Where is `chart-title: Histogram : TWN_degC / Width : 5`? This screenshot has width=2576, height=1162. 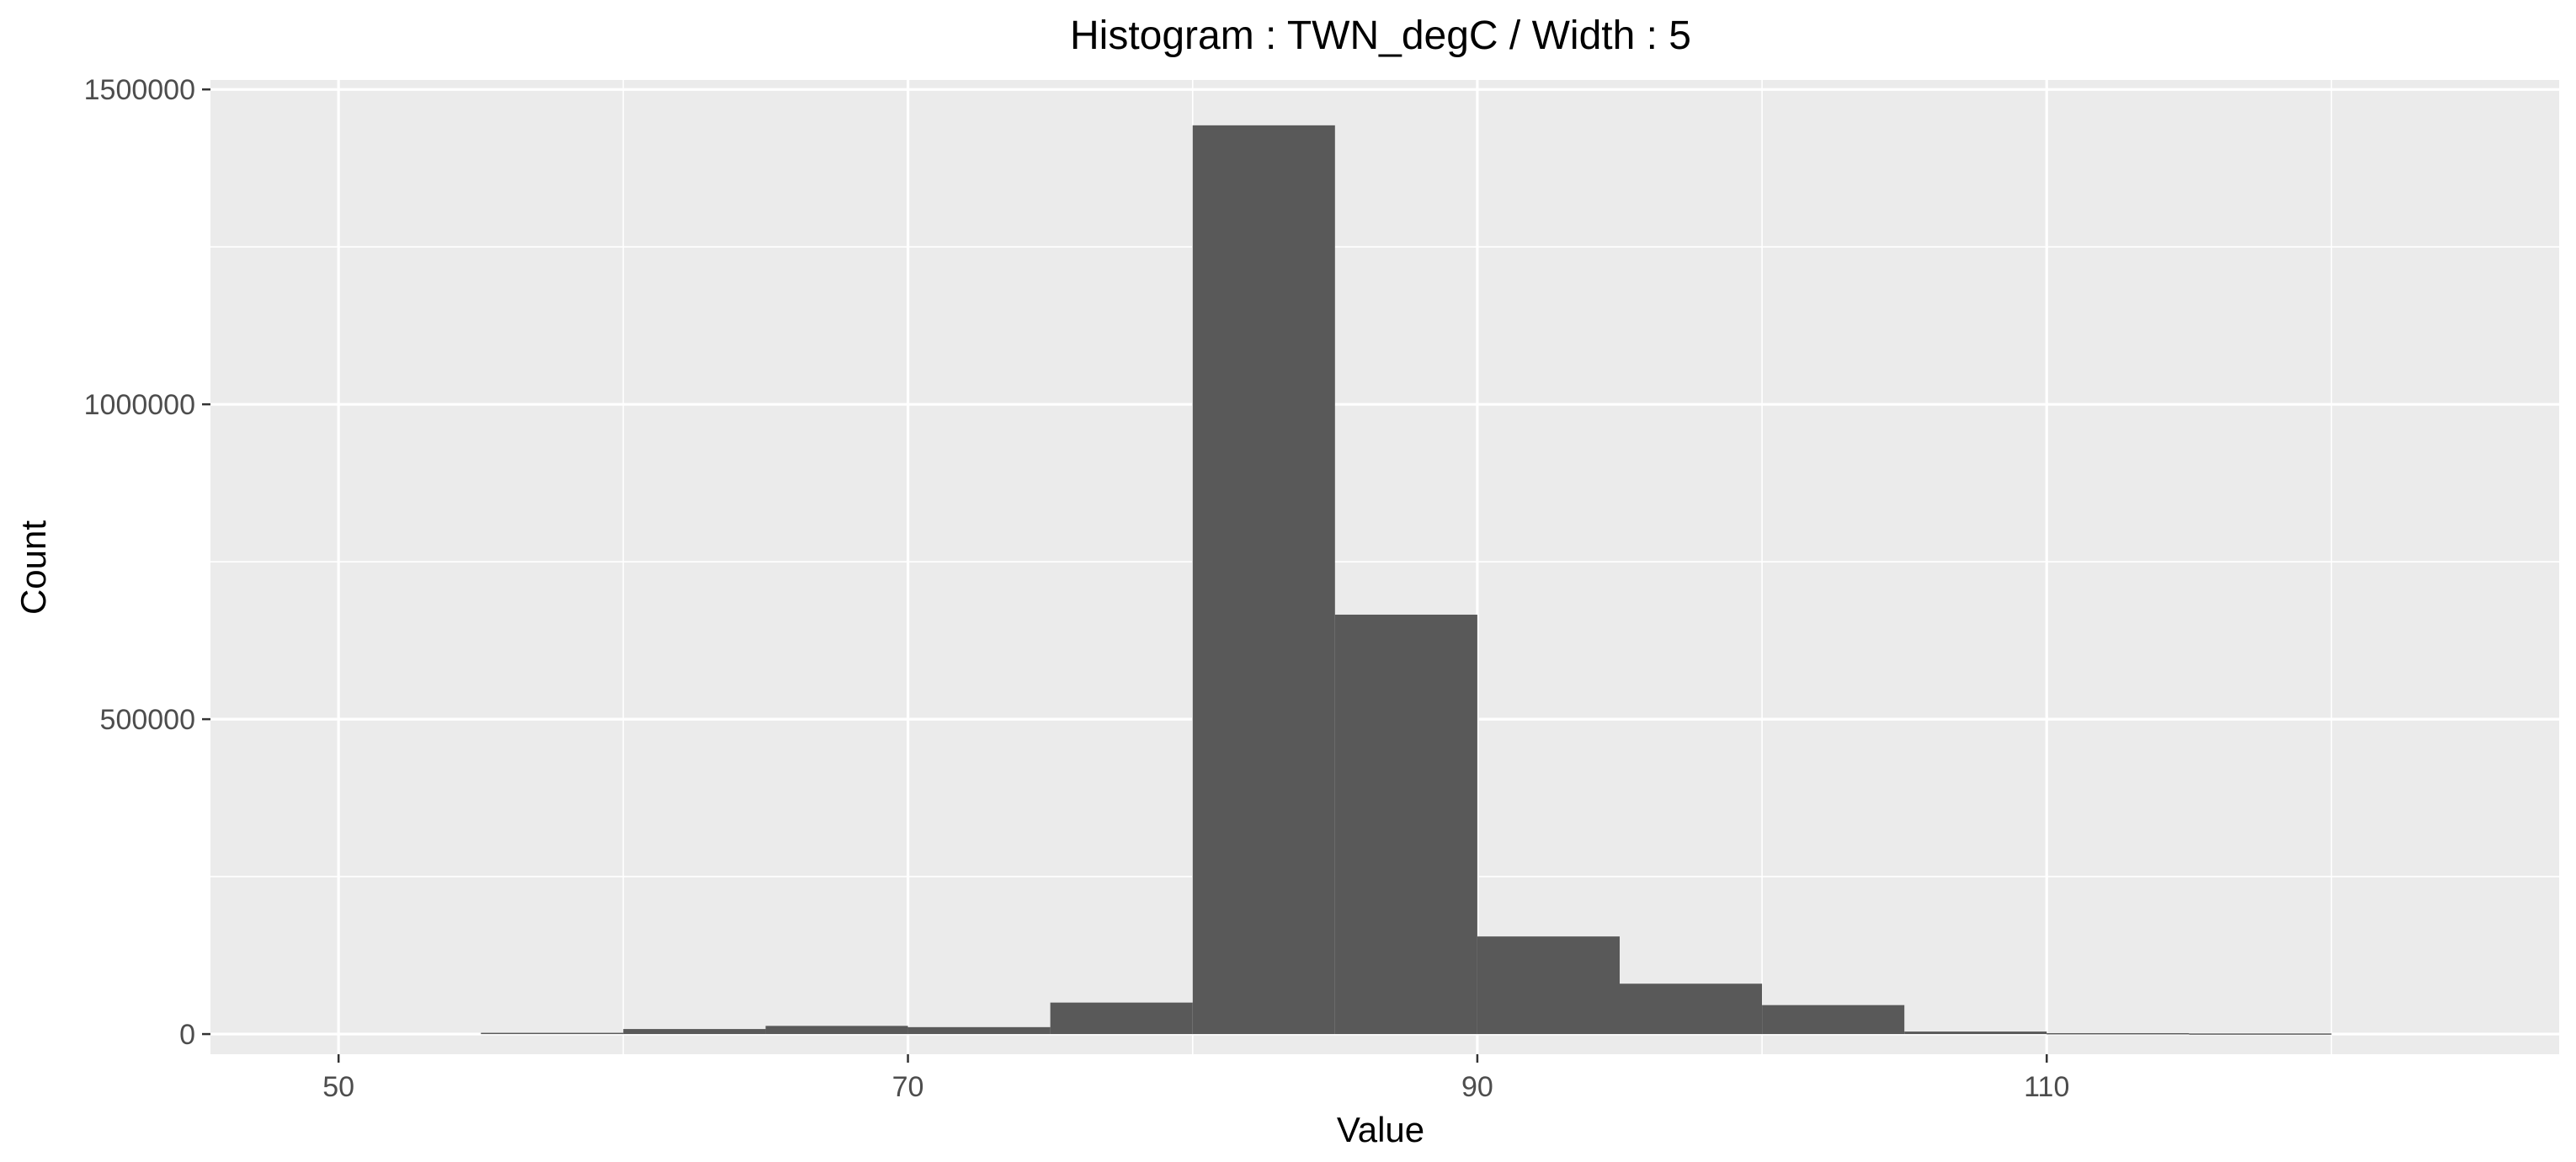 chart-title: Histogram : TWN_degC / Width : 5 is located at coordinates (1381, 35).